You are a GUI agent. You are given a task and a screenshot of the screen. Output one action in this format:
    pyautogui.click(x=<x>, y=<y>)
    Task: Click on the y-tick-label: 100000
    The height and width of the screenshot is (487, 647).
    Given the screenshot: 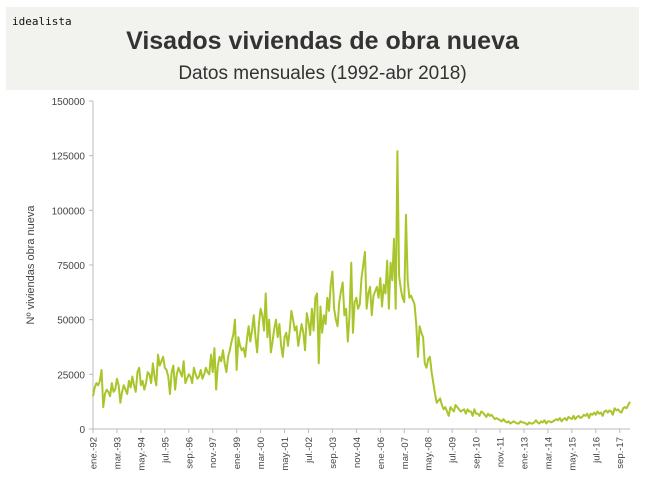 What is the action you would take?
    pyautogui.click(x=69, y=211)
    